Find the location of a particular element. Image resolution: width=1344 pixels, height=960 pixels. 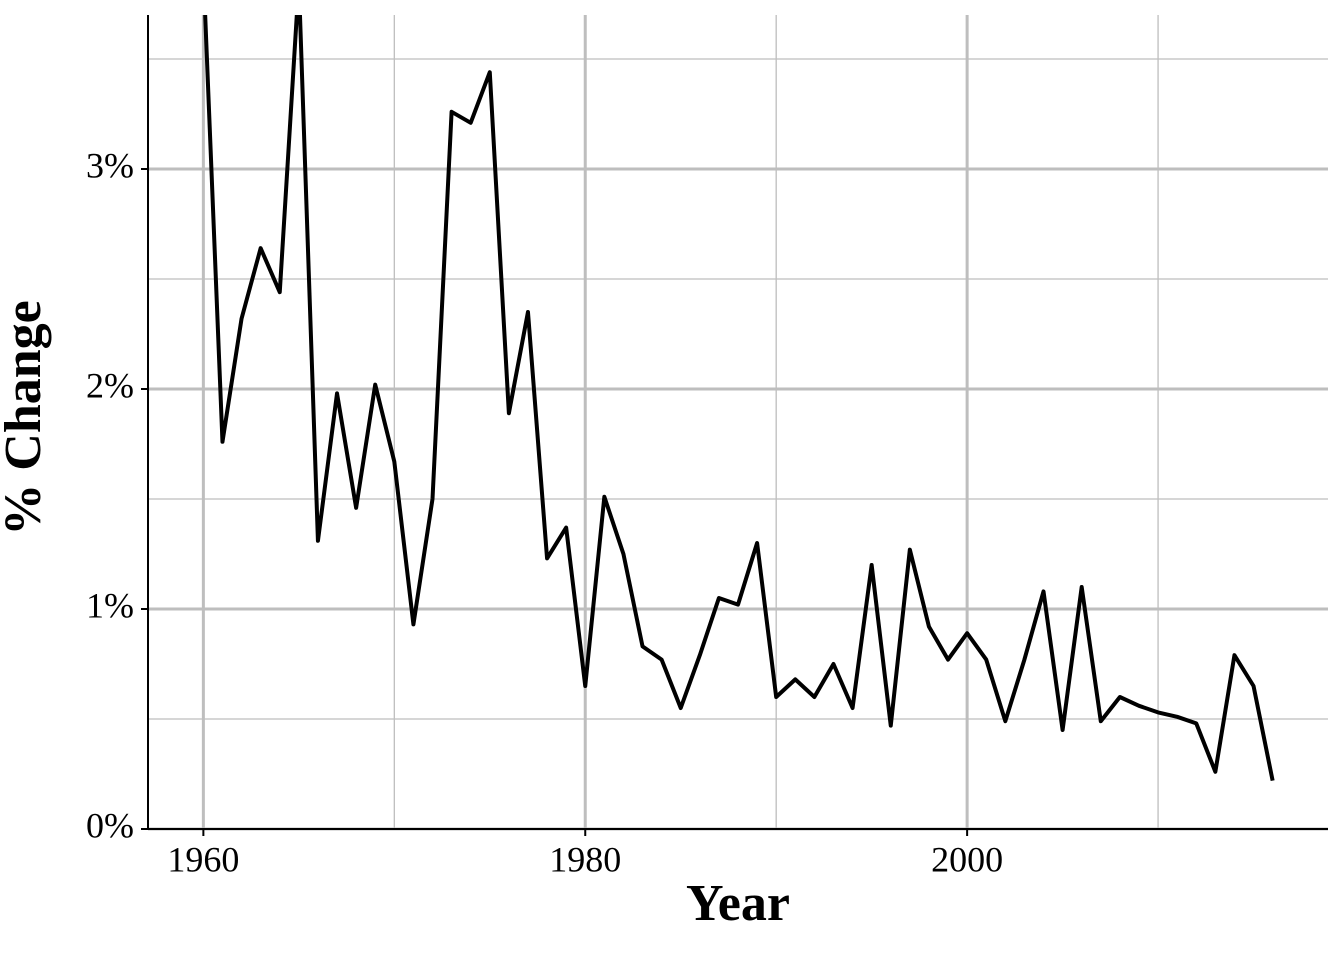

x-axis-title: Year is located at coordinates (738, 903).